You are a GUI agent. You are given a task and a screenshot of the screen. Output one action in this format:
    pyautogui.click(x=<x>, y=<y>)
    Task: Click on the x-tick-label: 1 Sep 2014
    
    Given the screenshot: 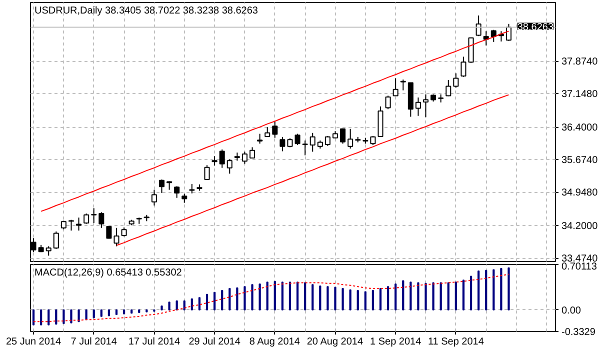 What is the action you would take?
    pyautogui.click(x=396, y=342)
    